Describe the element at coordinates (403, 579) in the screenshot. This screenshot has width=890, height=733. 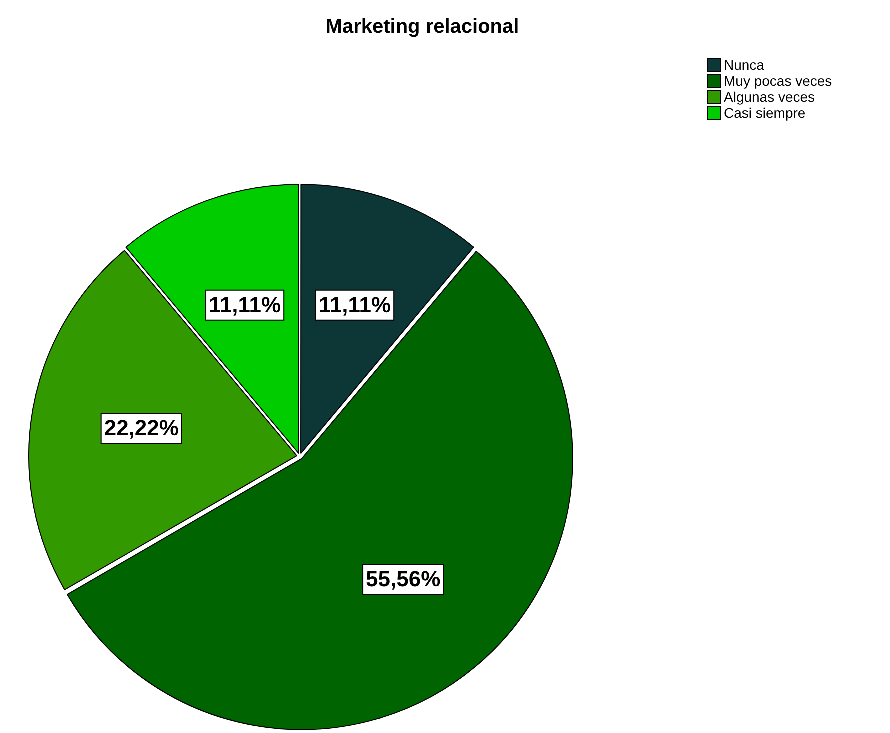
I see `data-label: 55,56%` at that location.